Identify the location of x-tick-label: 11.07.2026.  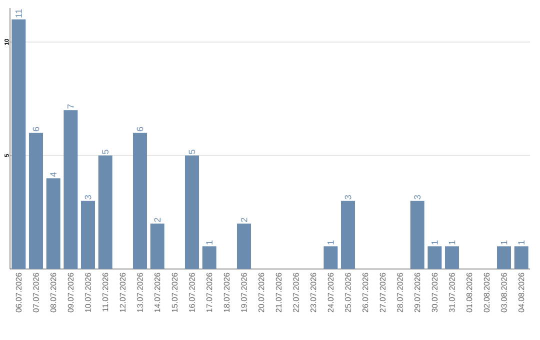
(105, 292).